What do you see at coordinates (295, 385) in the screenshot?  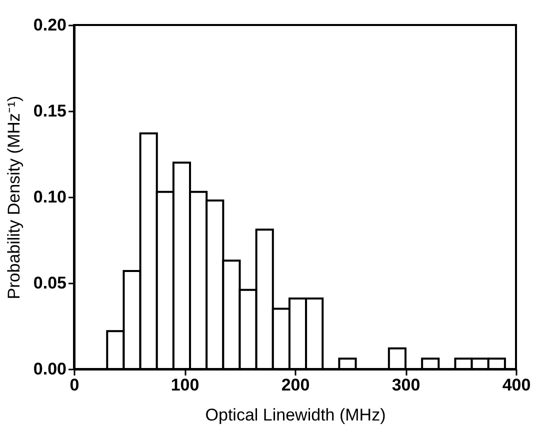 I see `x-tick-label: 200` at bounding box center [295, 385].